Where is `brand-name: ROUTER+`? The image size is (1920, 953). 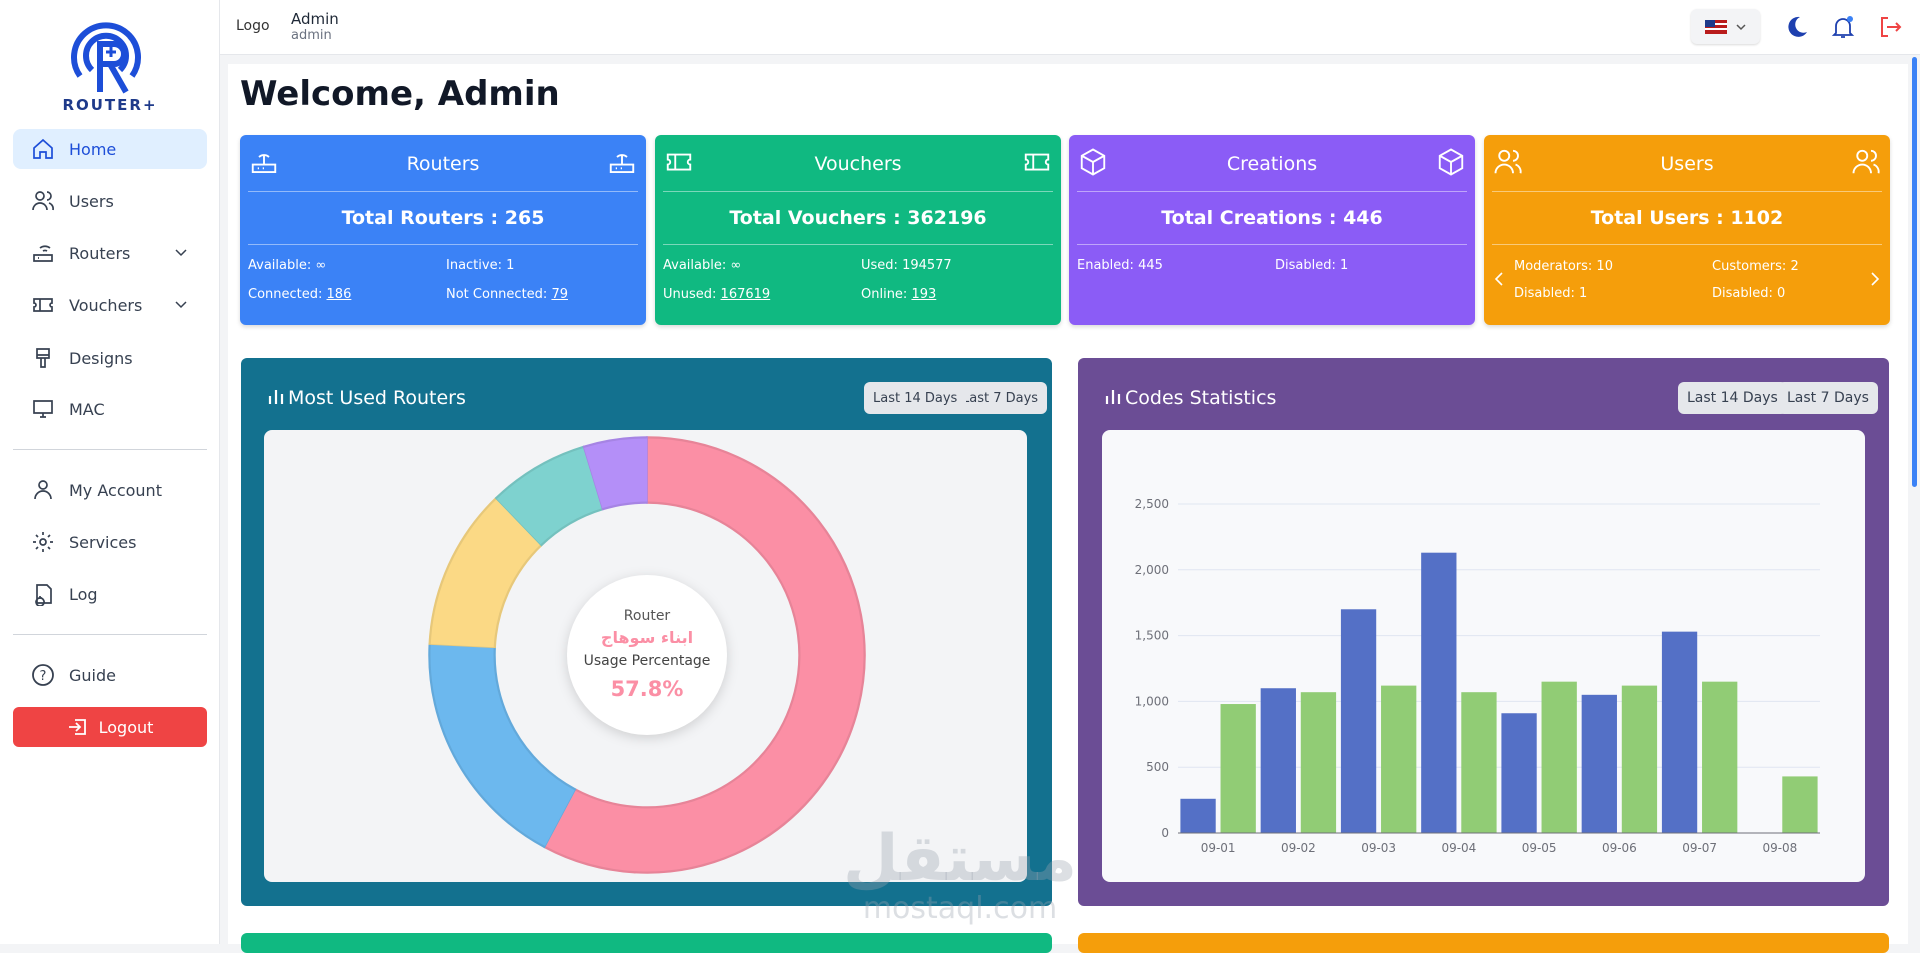 brand-name: ROUTER+ is located at coordinates (110, 105).